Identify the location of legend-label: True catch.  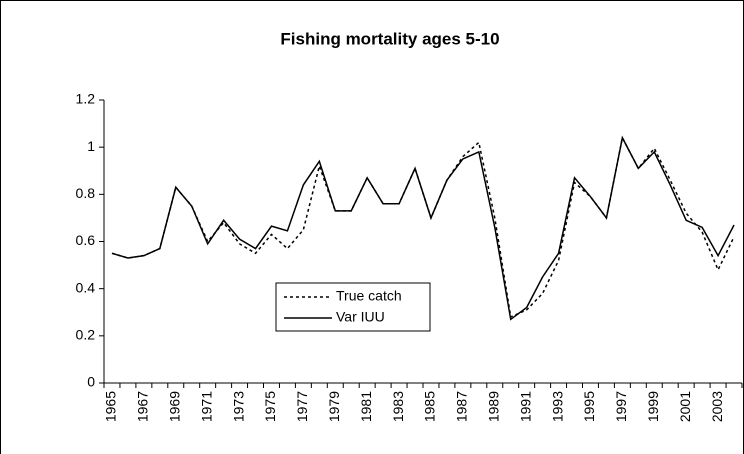
(369, 296).